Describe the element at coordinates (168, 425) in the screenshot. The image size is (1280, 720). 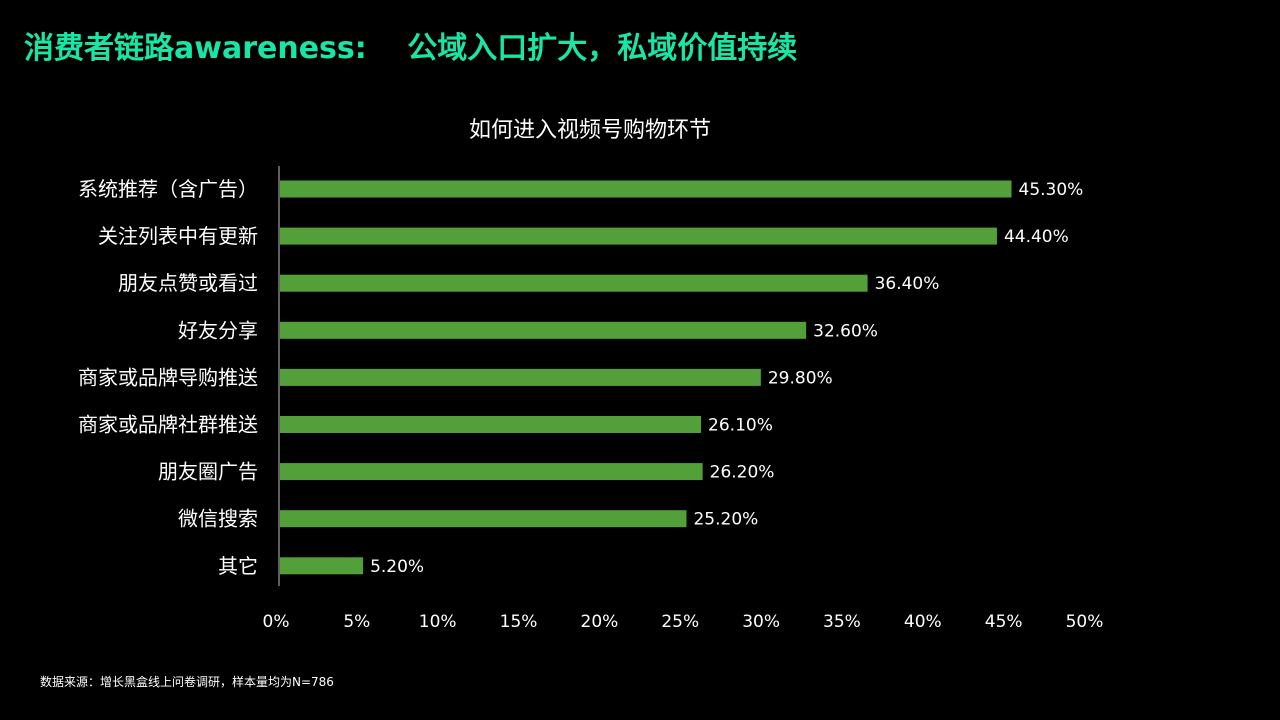
I see `category-label: 商家或品牌社群推送` at that location.